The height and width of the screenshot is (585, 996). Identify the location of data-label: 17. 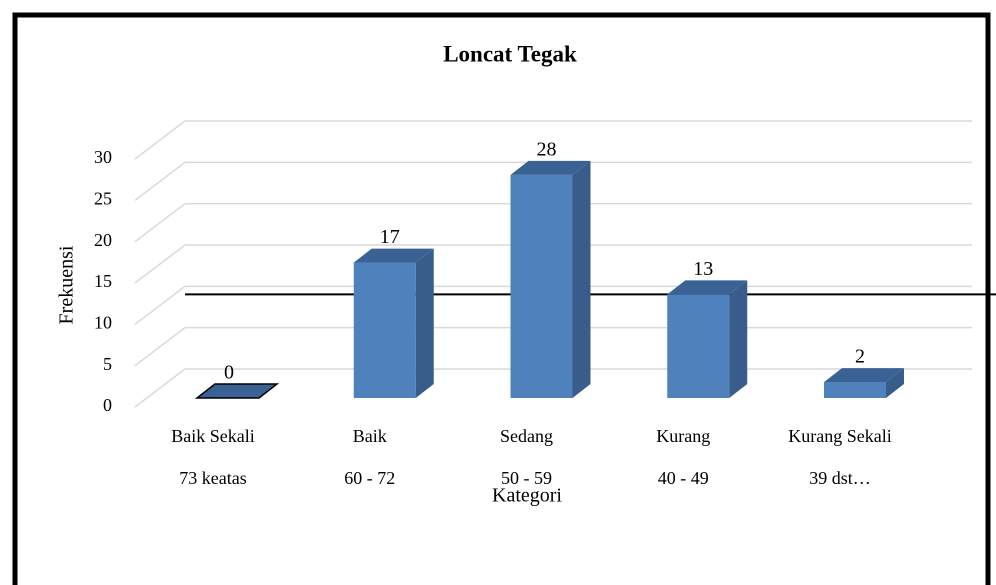
(390, 237).